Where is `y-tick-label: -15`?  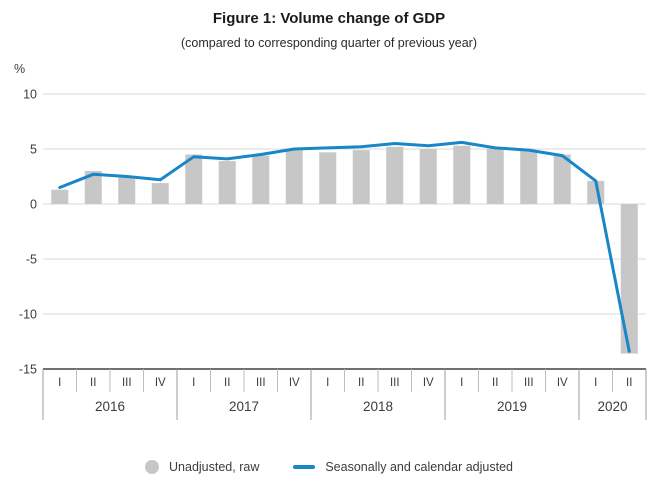 y-tick-label: -15 is located at coordinates (28, 370).